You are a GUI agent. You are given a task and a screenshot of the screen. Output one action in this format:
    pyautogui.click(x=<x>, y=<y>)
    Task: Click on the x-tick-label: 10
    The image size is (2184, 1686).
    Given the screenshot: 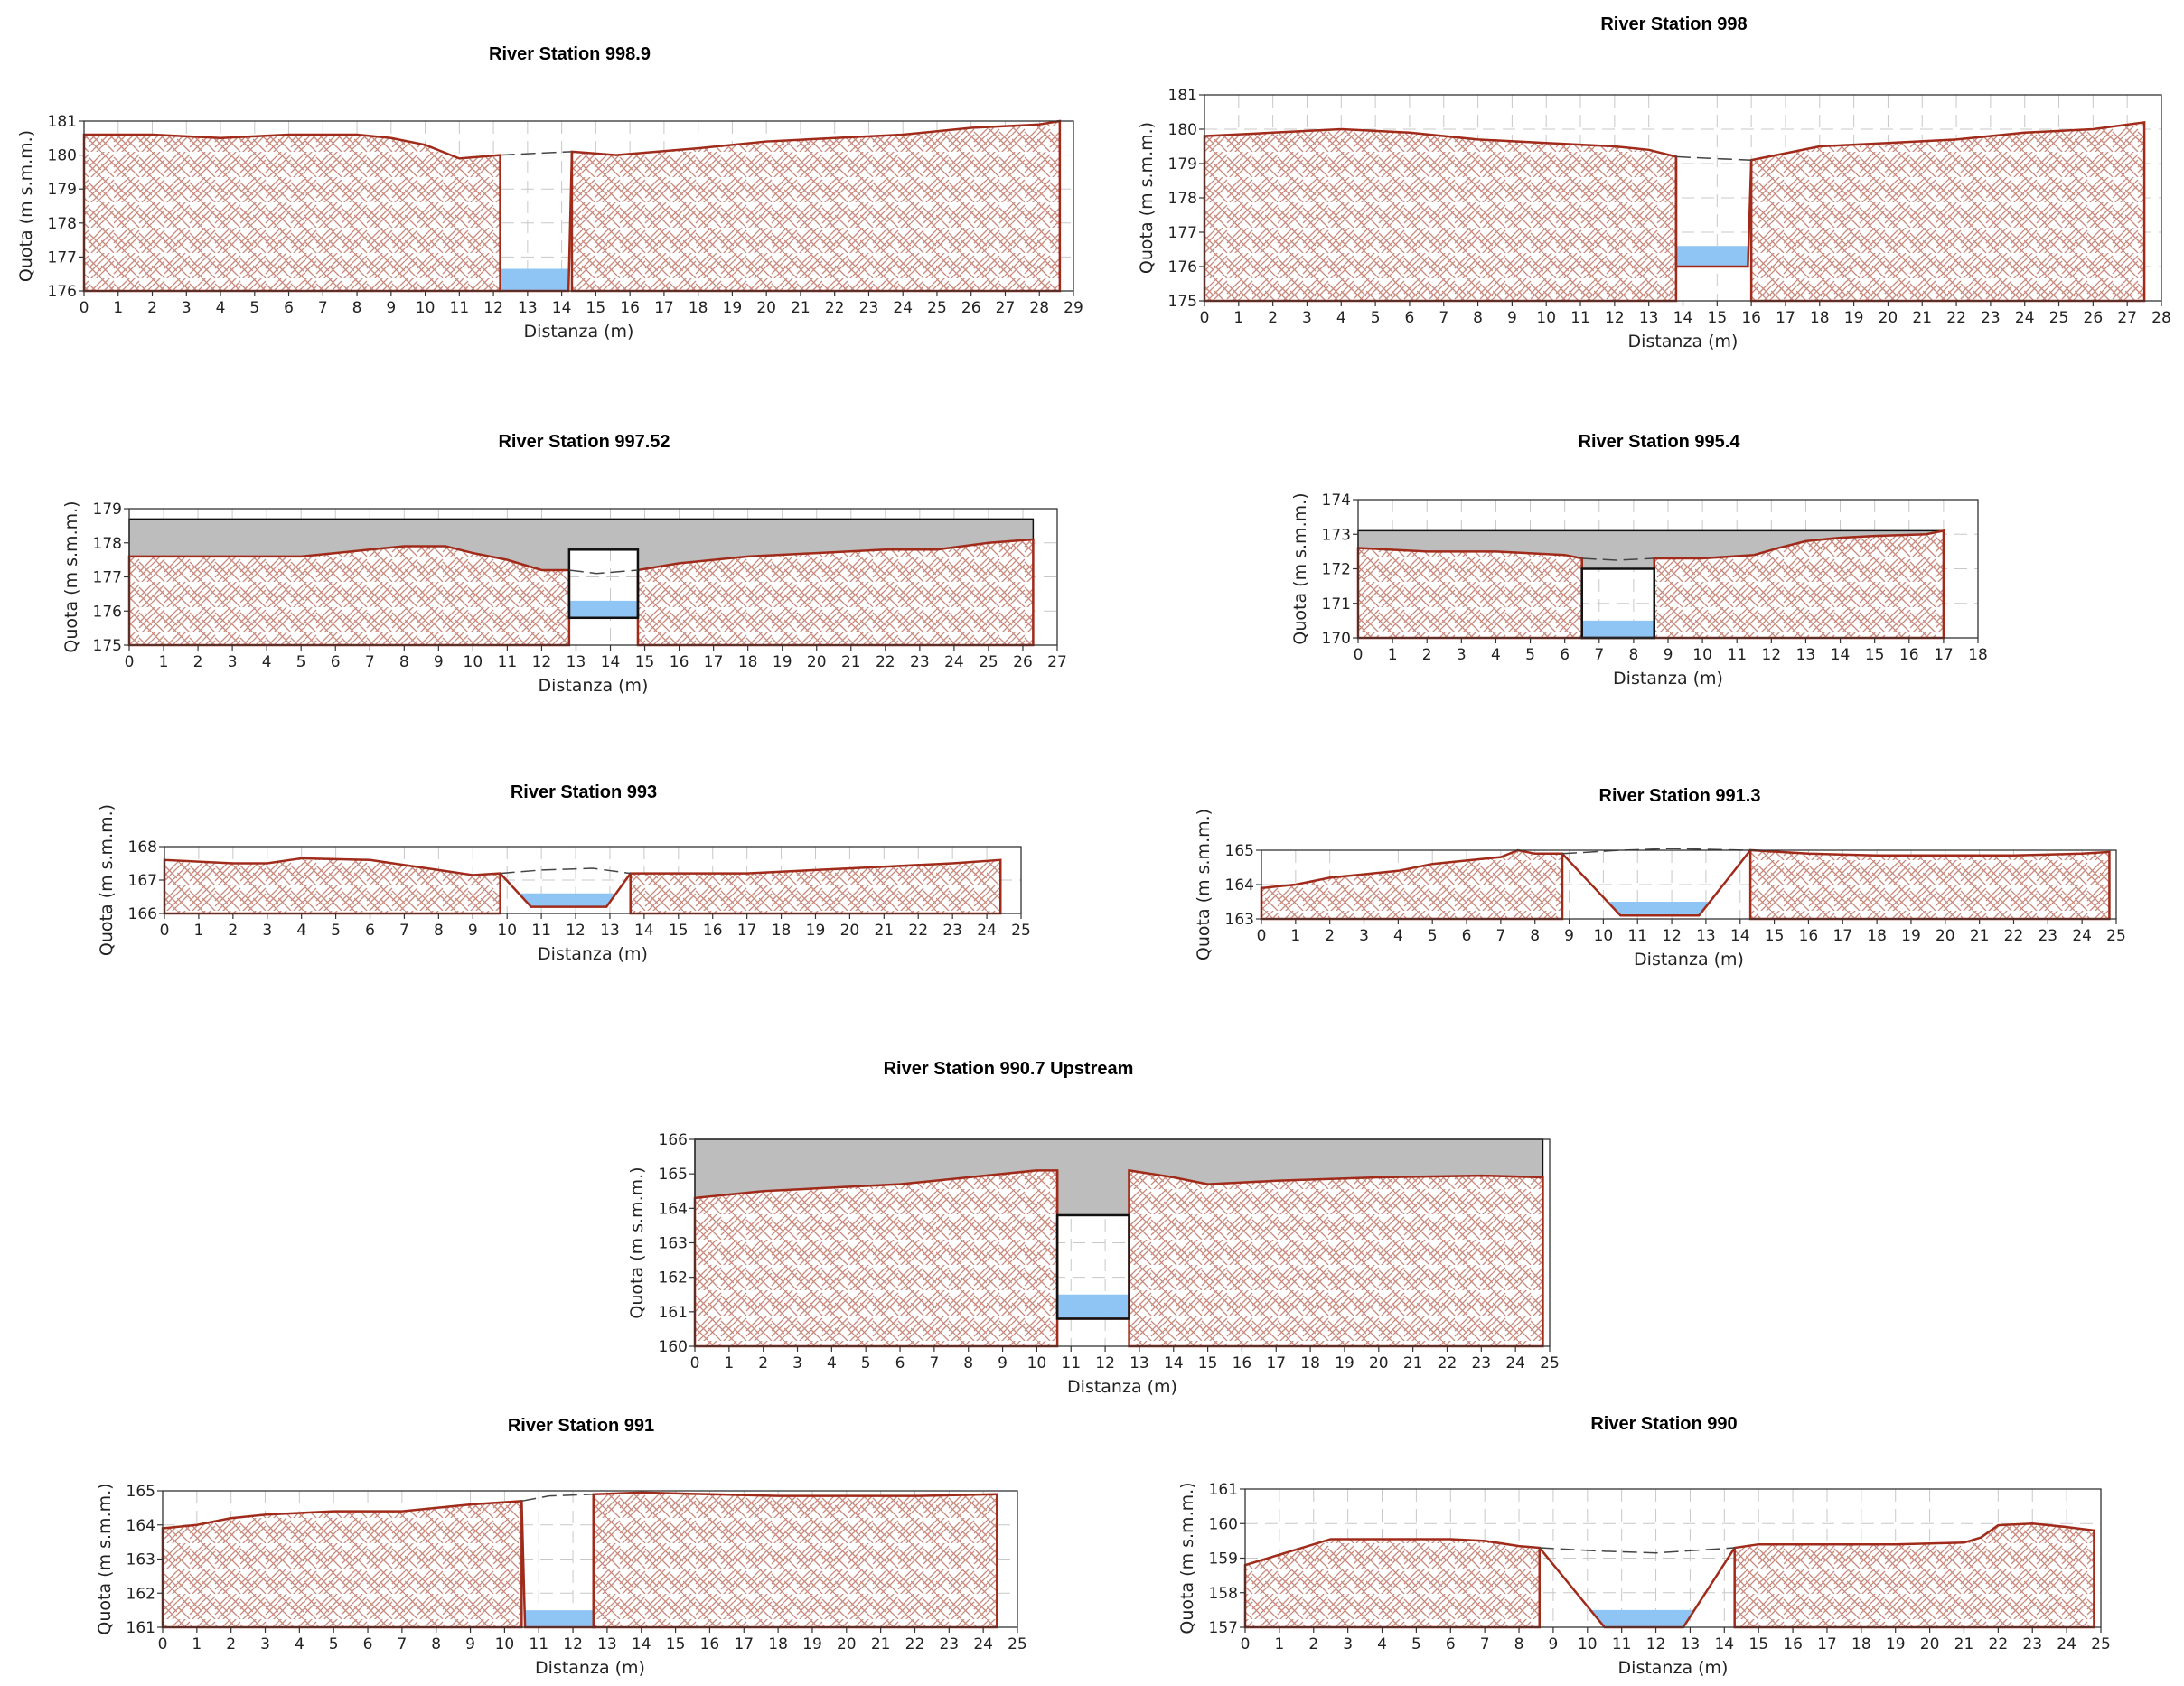 What is the action you would take?
    pyautogui.click(x=473, y=662)
    